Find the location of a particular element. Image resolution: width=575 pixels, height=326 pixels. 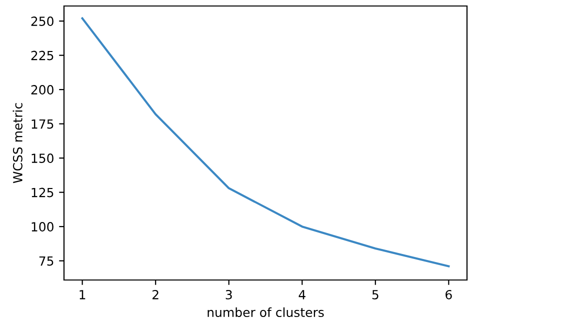

y-axis-title: WCSS metric is located at coordinates (17, 143).